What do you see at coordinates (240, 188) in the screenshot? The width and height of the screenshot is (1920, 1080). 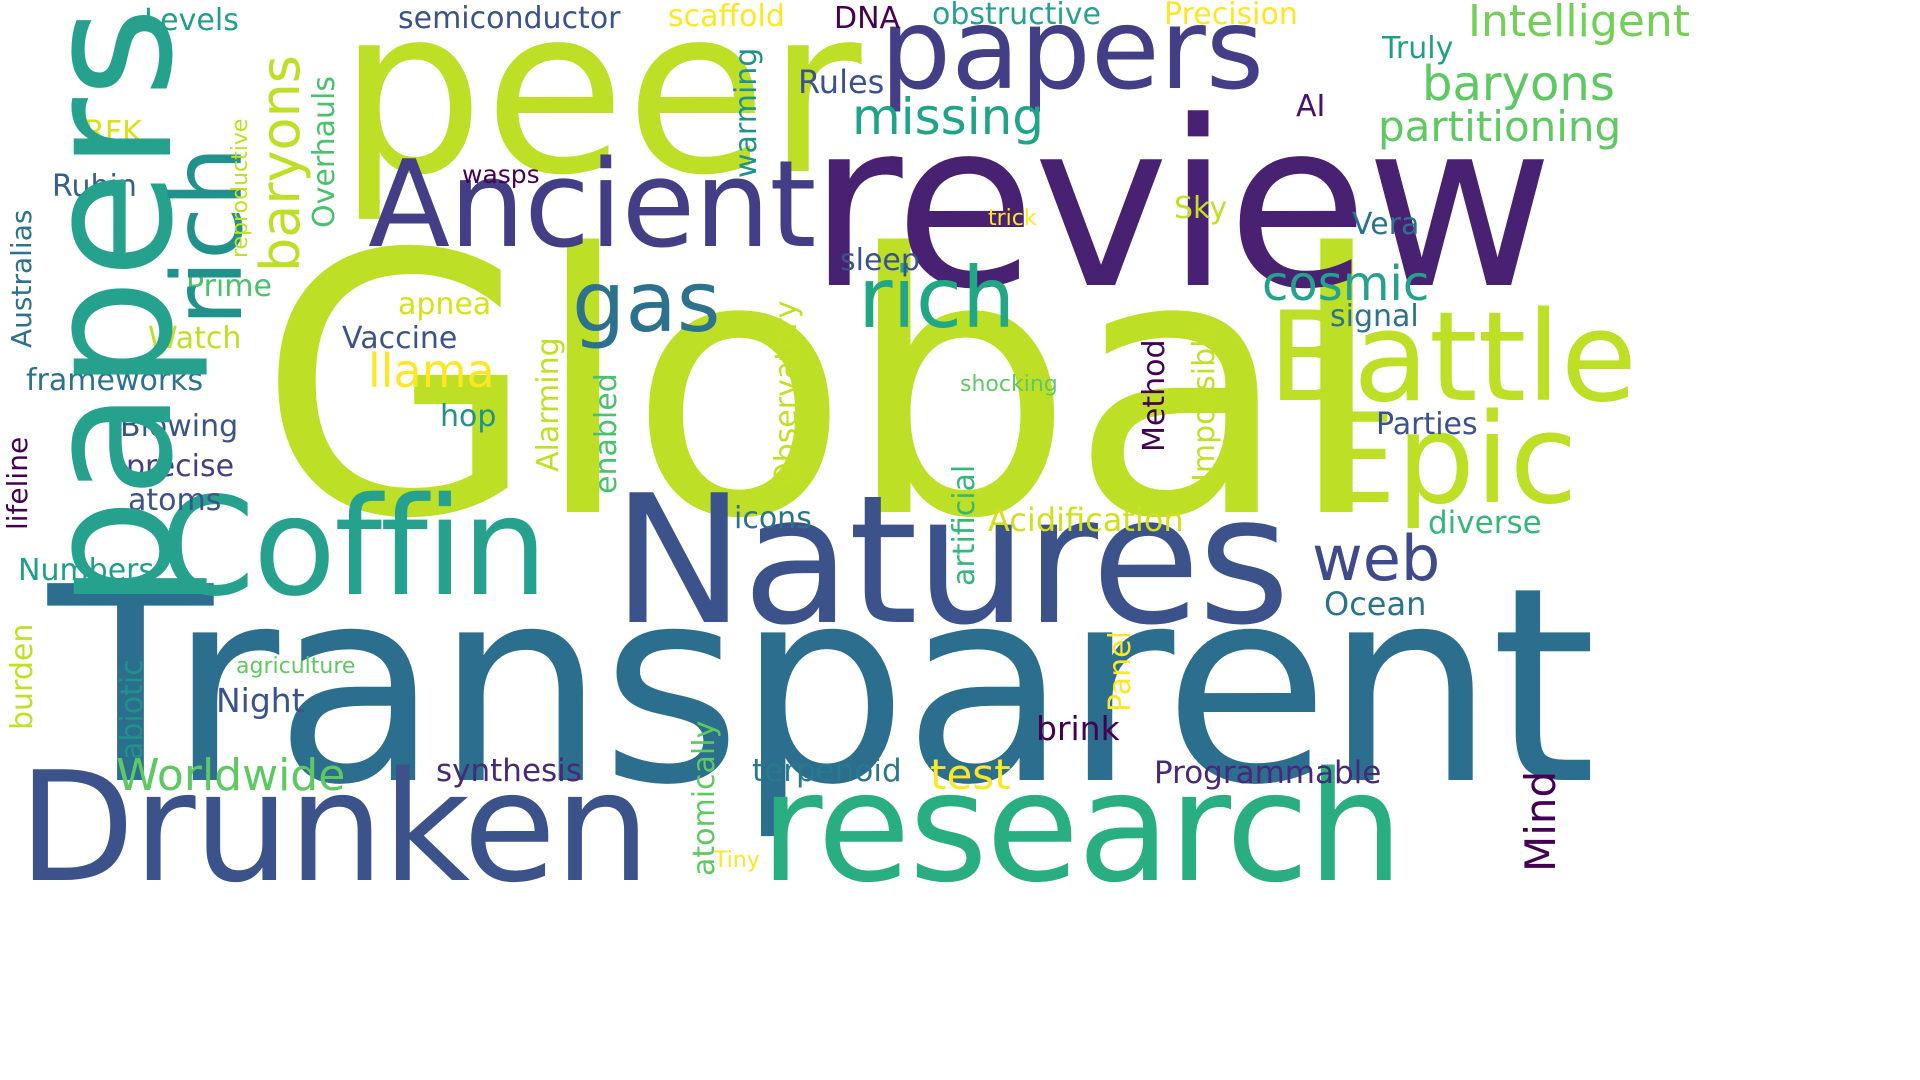 I see `word-reproductive: reproductive` at bounding box center [240, 188].